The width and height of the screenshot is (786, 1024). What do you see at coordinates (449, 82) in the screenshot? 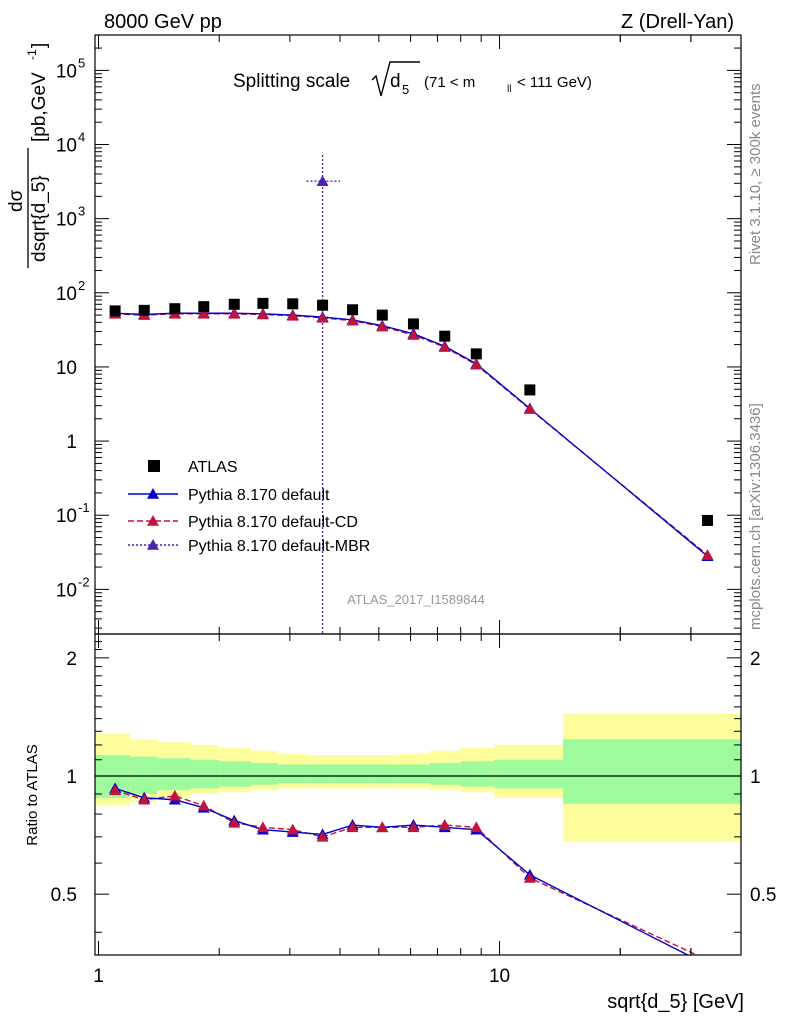
I see `title-range-pre: (71 < m` at bounding box center [449, 82].